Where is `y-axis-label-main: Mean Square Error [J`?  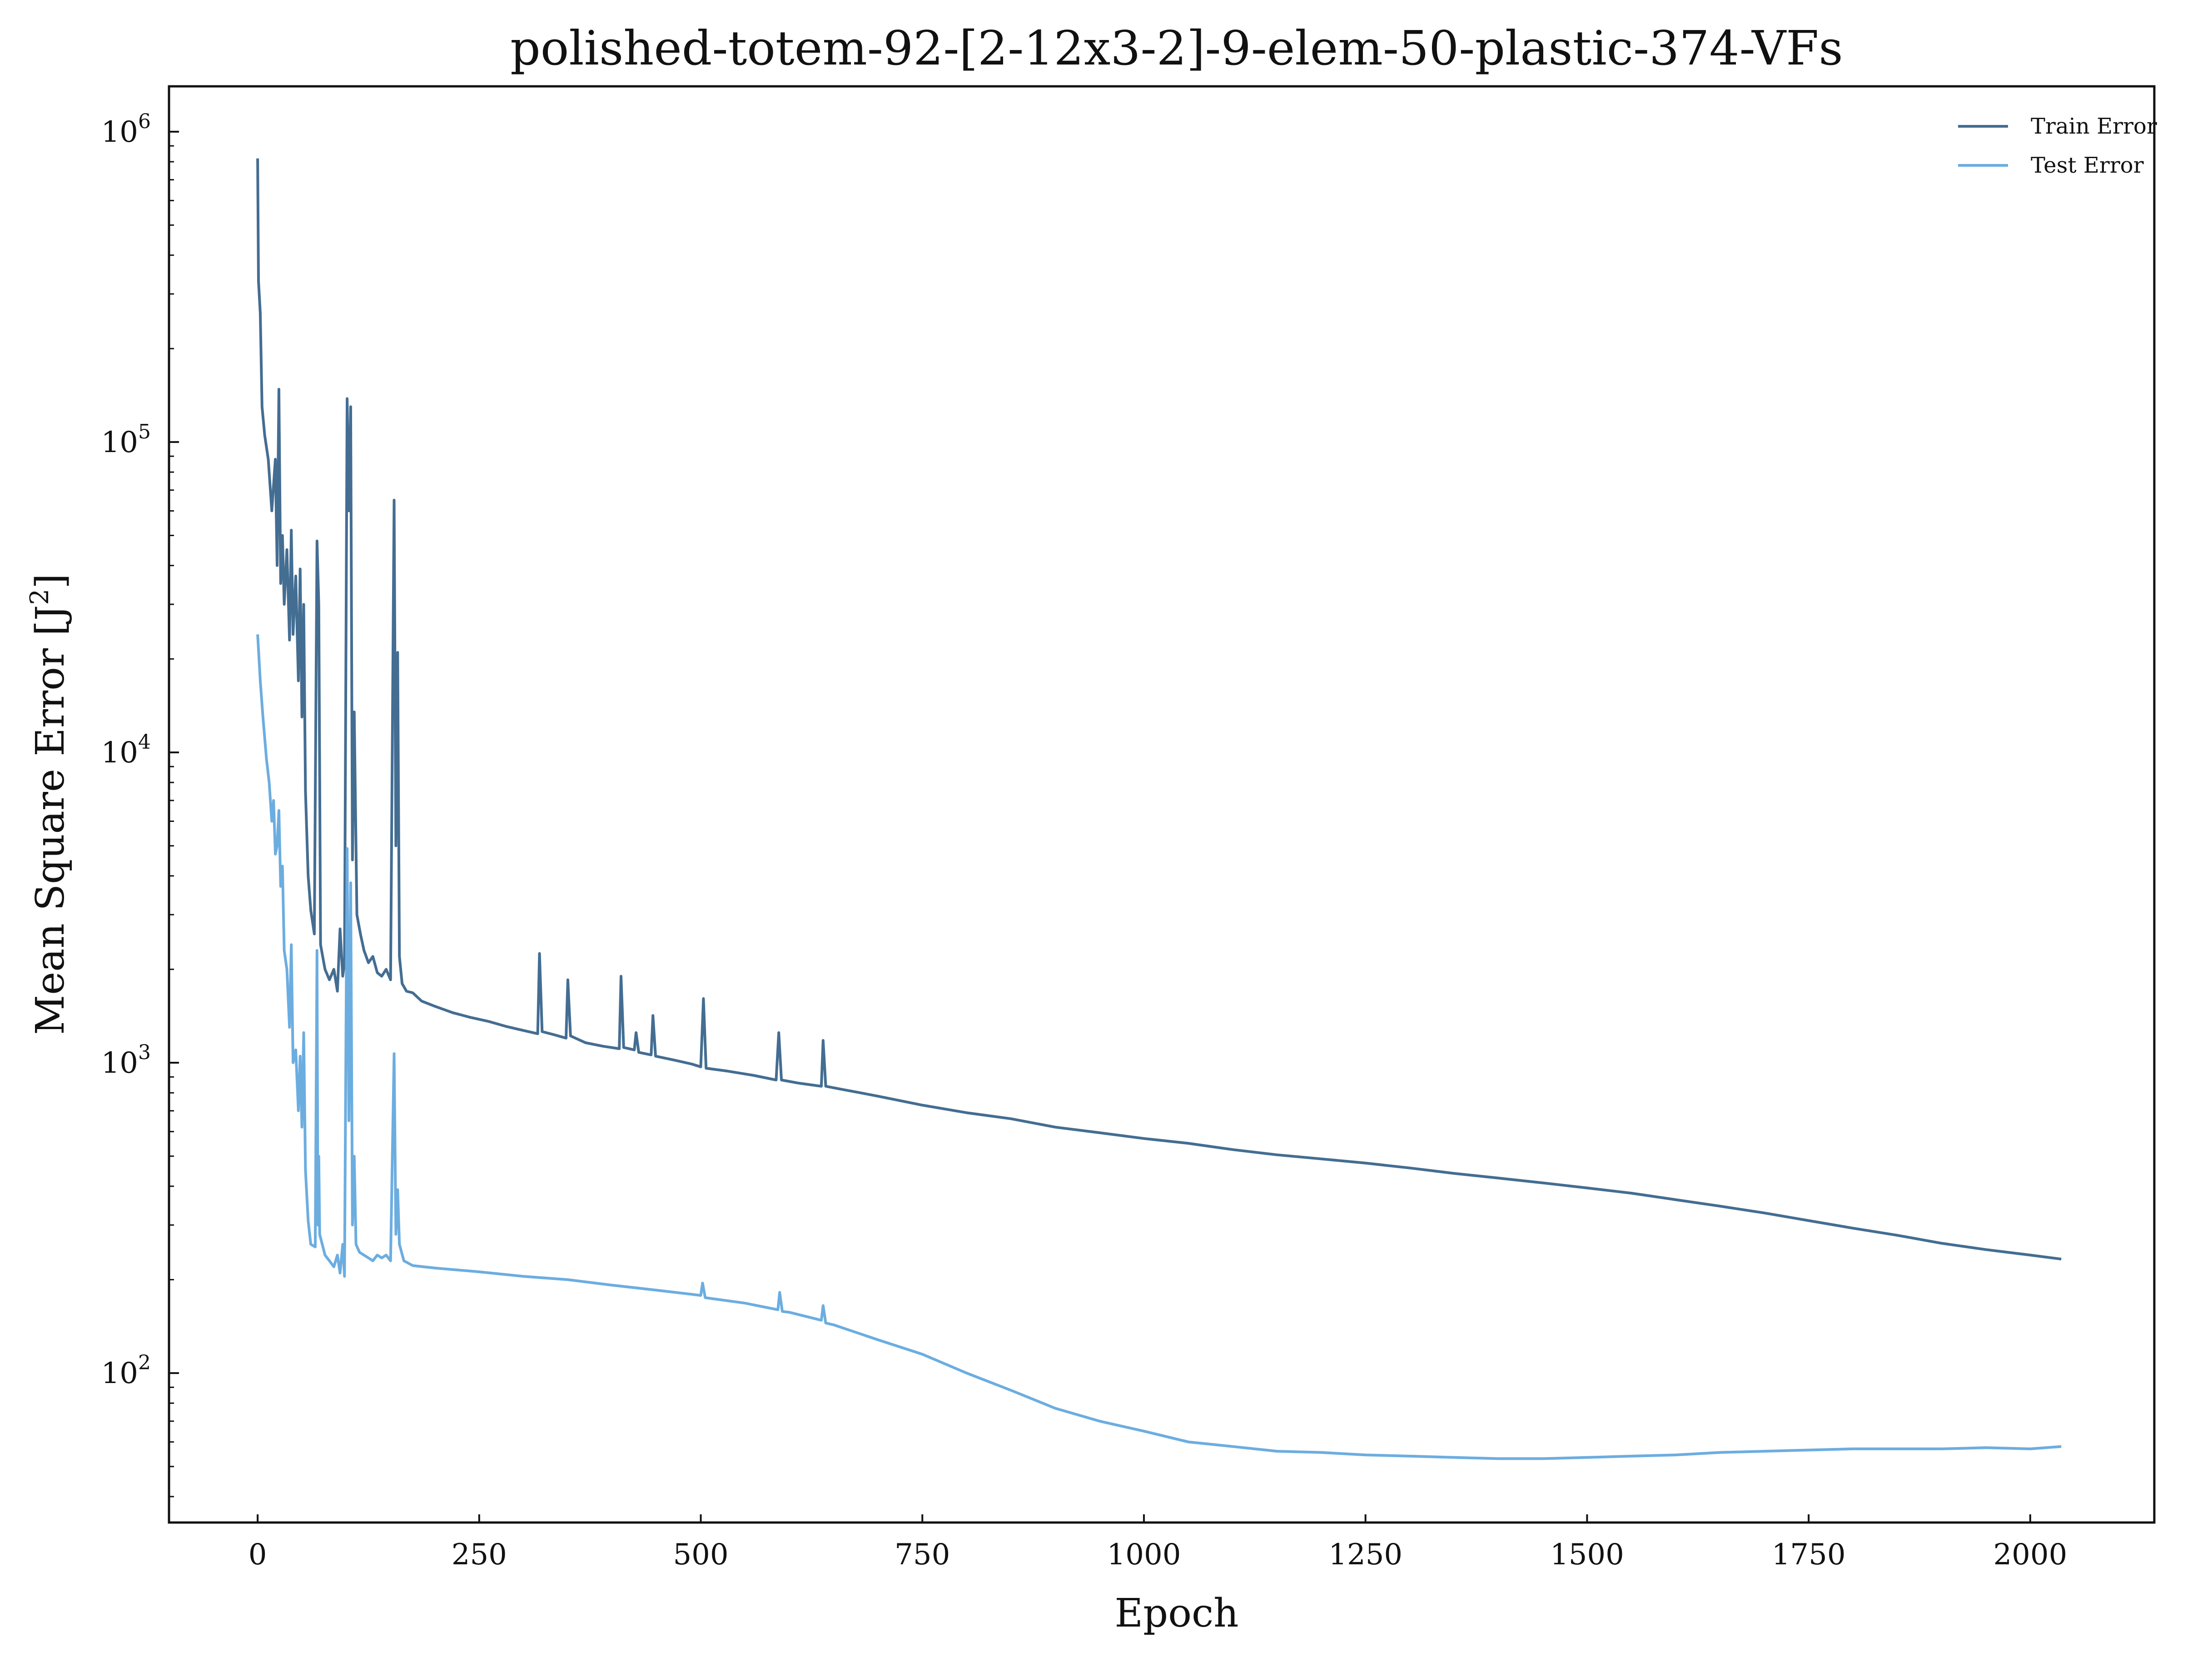 y-axis-label-main: Mean Square Error [J is located at coordinates (50, 820).